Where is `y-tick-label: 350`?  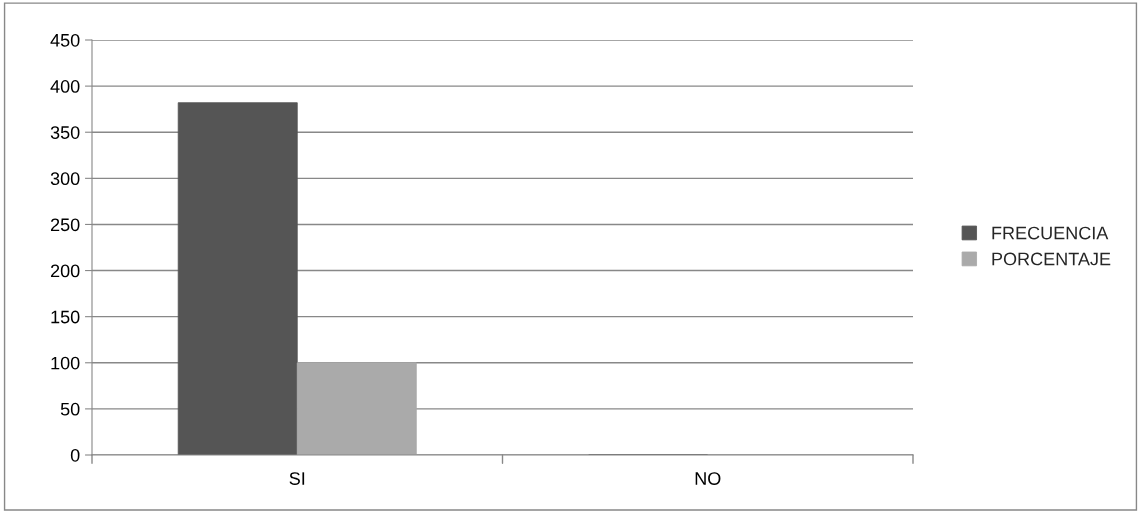 y-tick-label: 350 is located at coordinates (65, 132).